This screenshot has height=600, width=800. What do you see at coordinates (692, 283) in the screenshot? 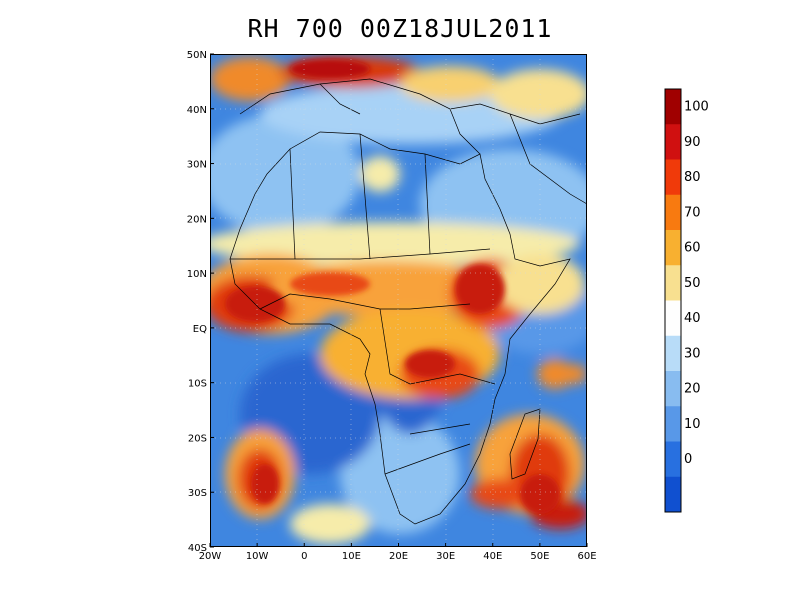
I see `colorbar-label: 50` at bounding box center [692, 283].